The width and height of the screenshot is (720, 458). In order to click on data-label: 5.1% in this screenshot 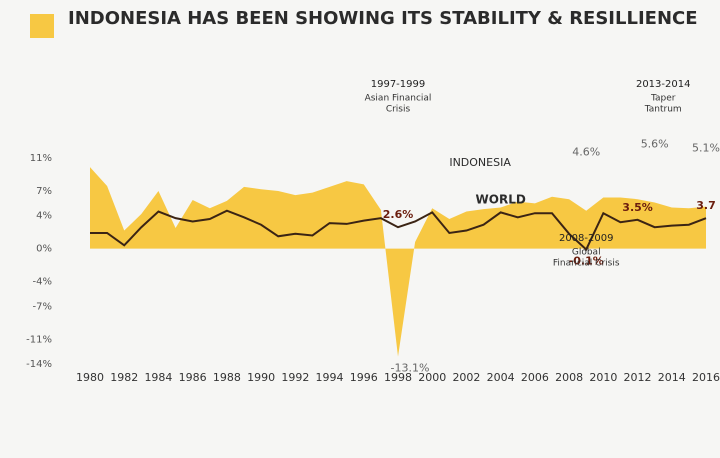, I will do `click(706, 148)`.